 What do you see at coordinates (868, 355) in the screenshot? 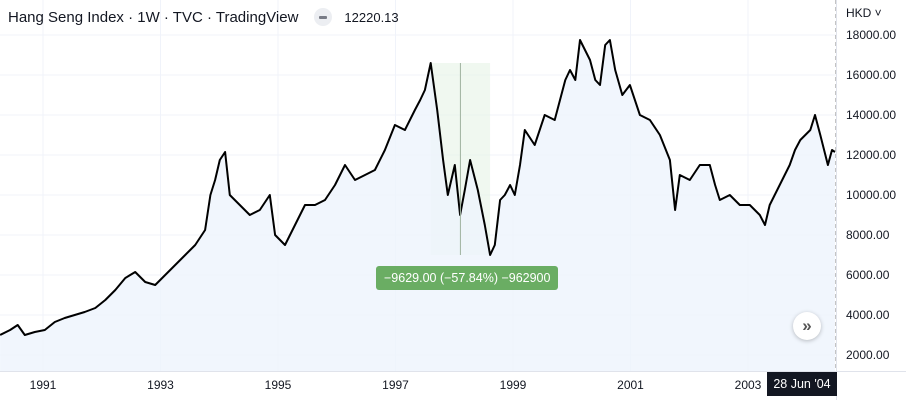
I see `y-tick-label: 2000.00` at bounding box center [868, 355].